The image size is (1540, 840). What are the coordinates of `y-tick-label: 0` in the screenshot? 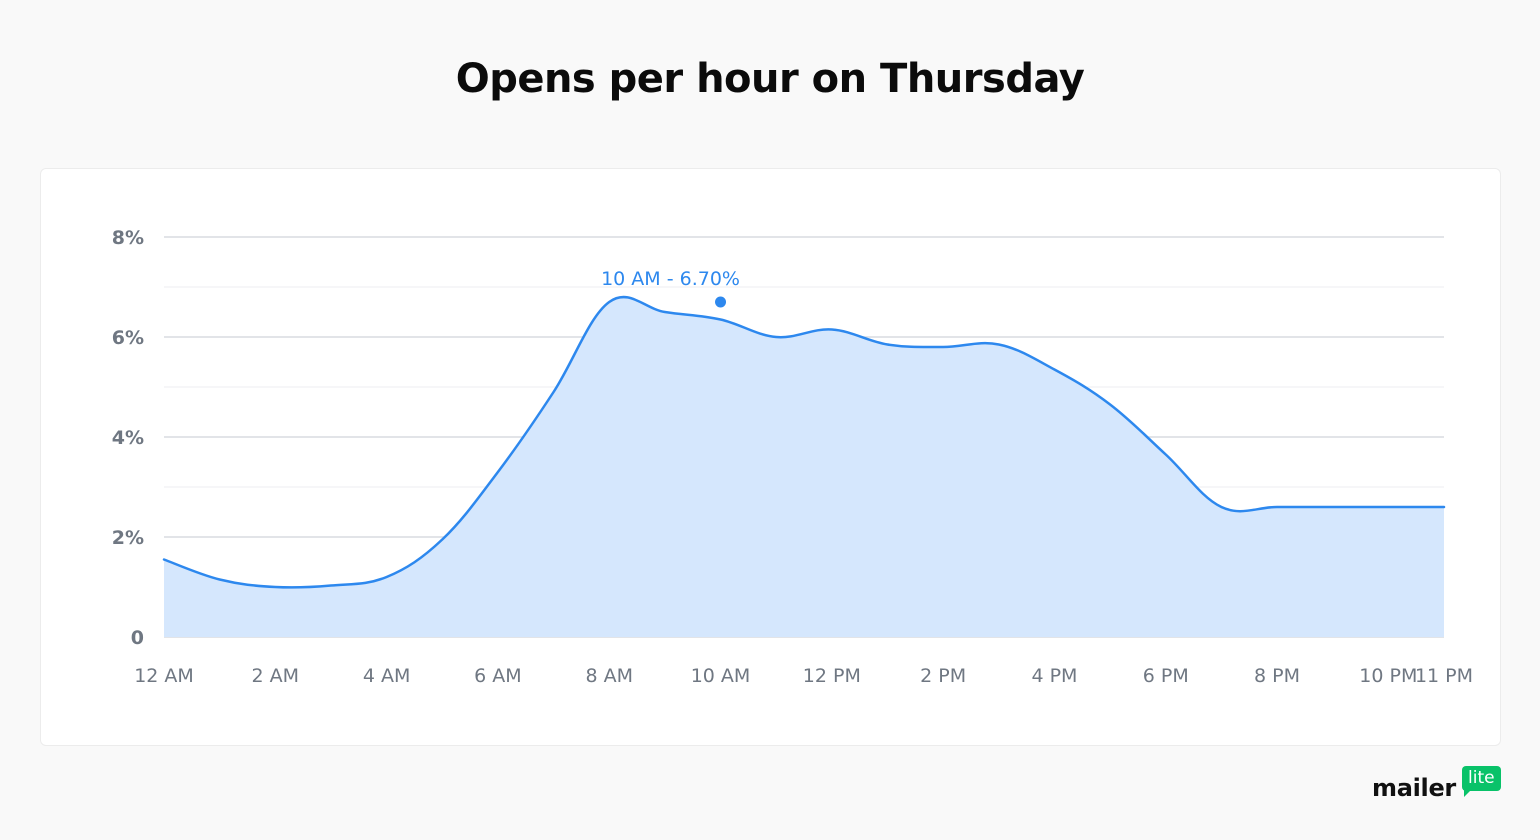 It's located at (137, 638).